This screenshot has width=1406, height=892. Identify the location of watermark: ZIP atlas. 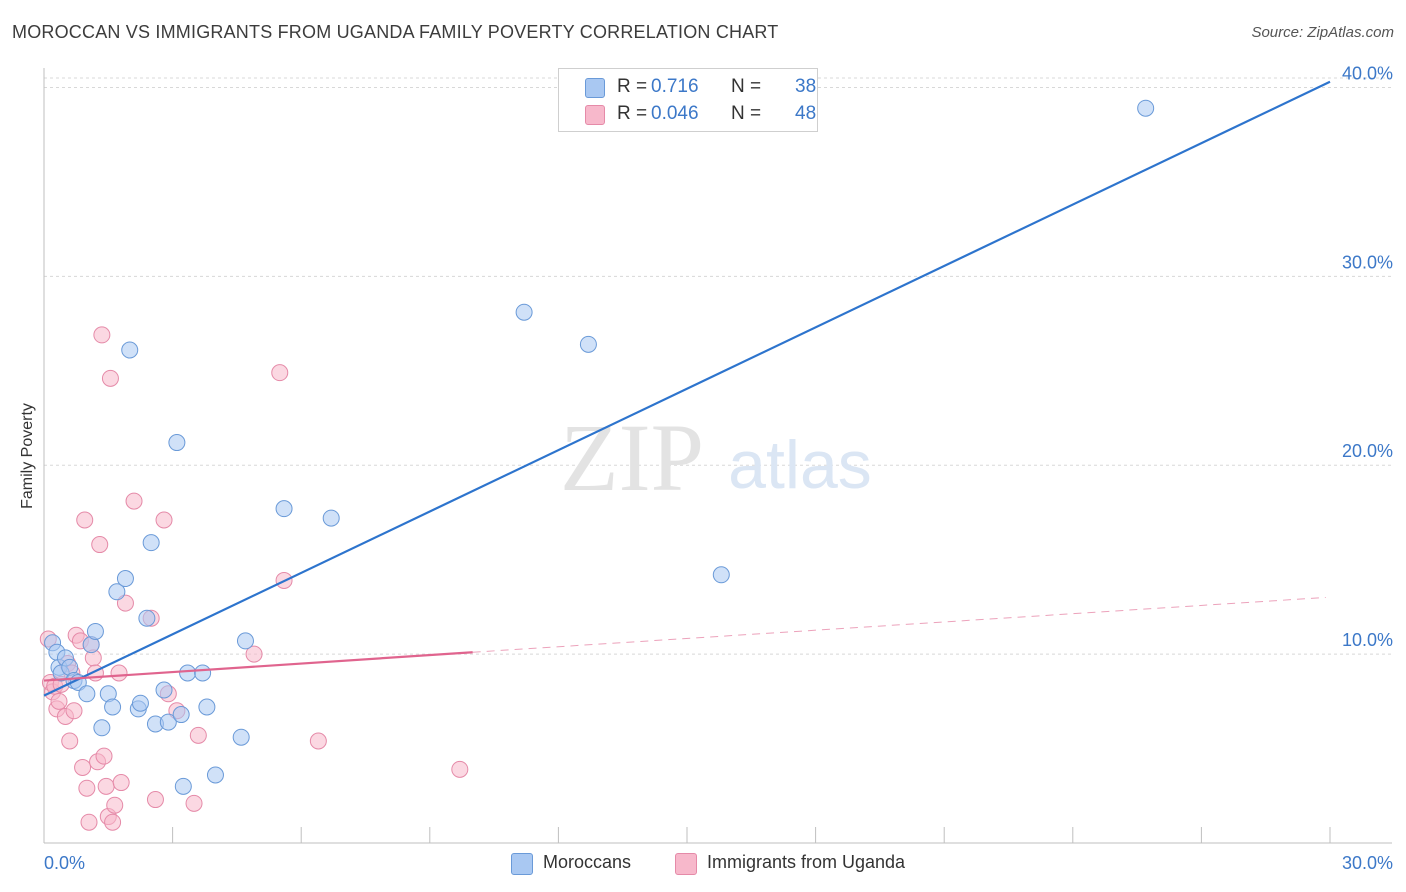
(716, 457).